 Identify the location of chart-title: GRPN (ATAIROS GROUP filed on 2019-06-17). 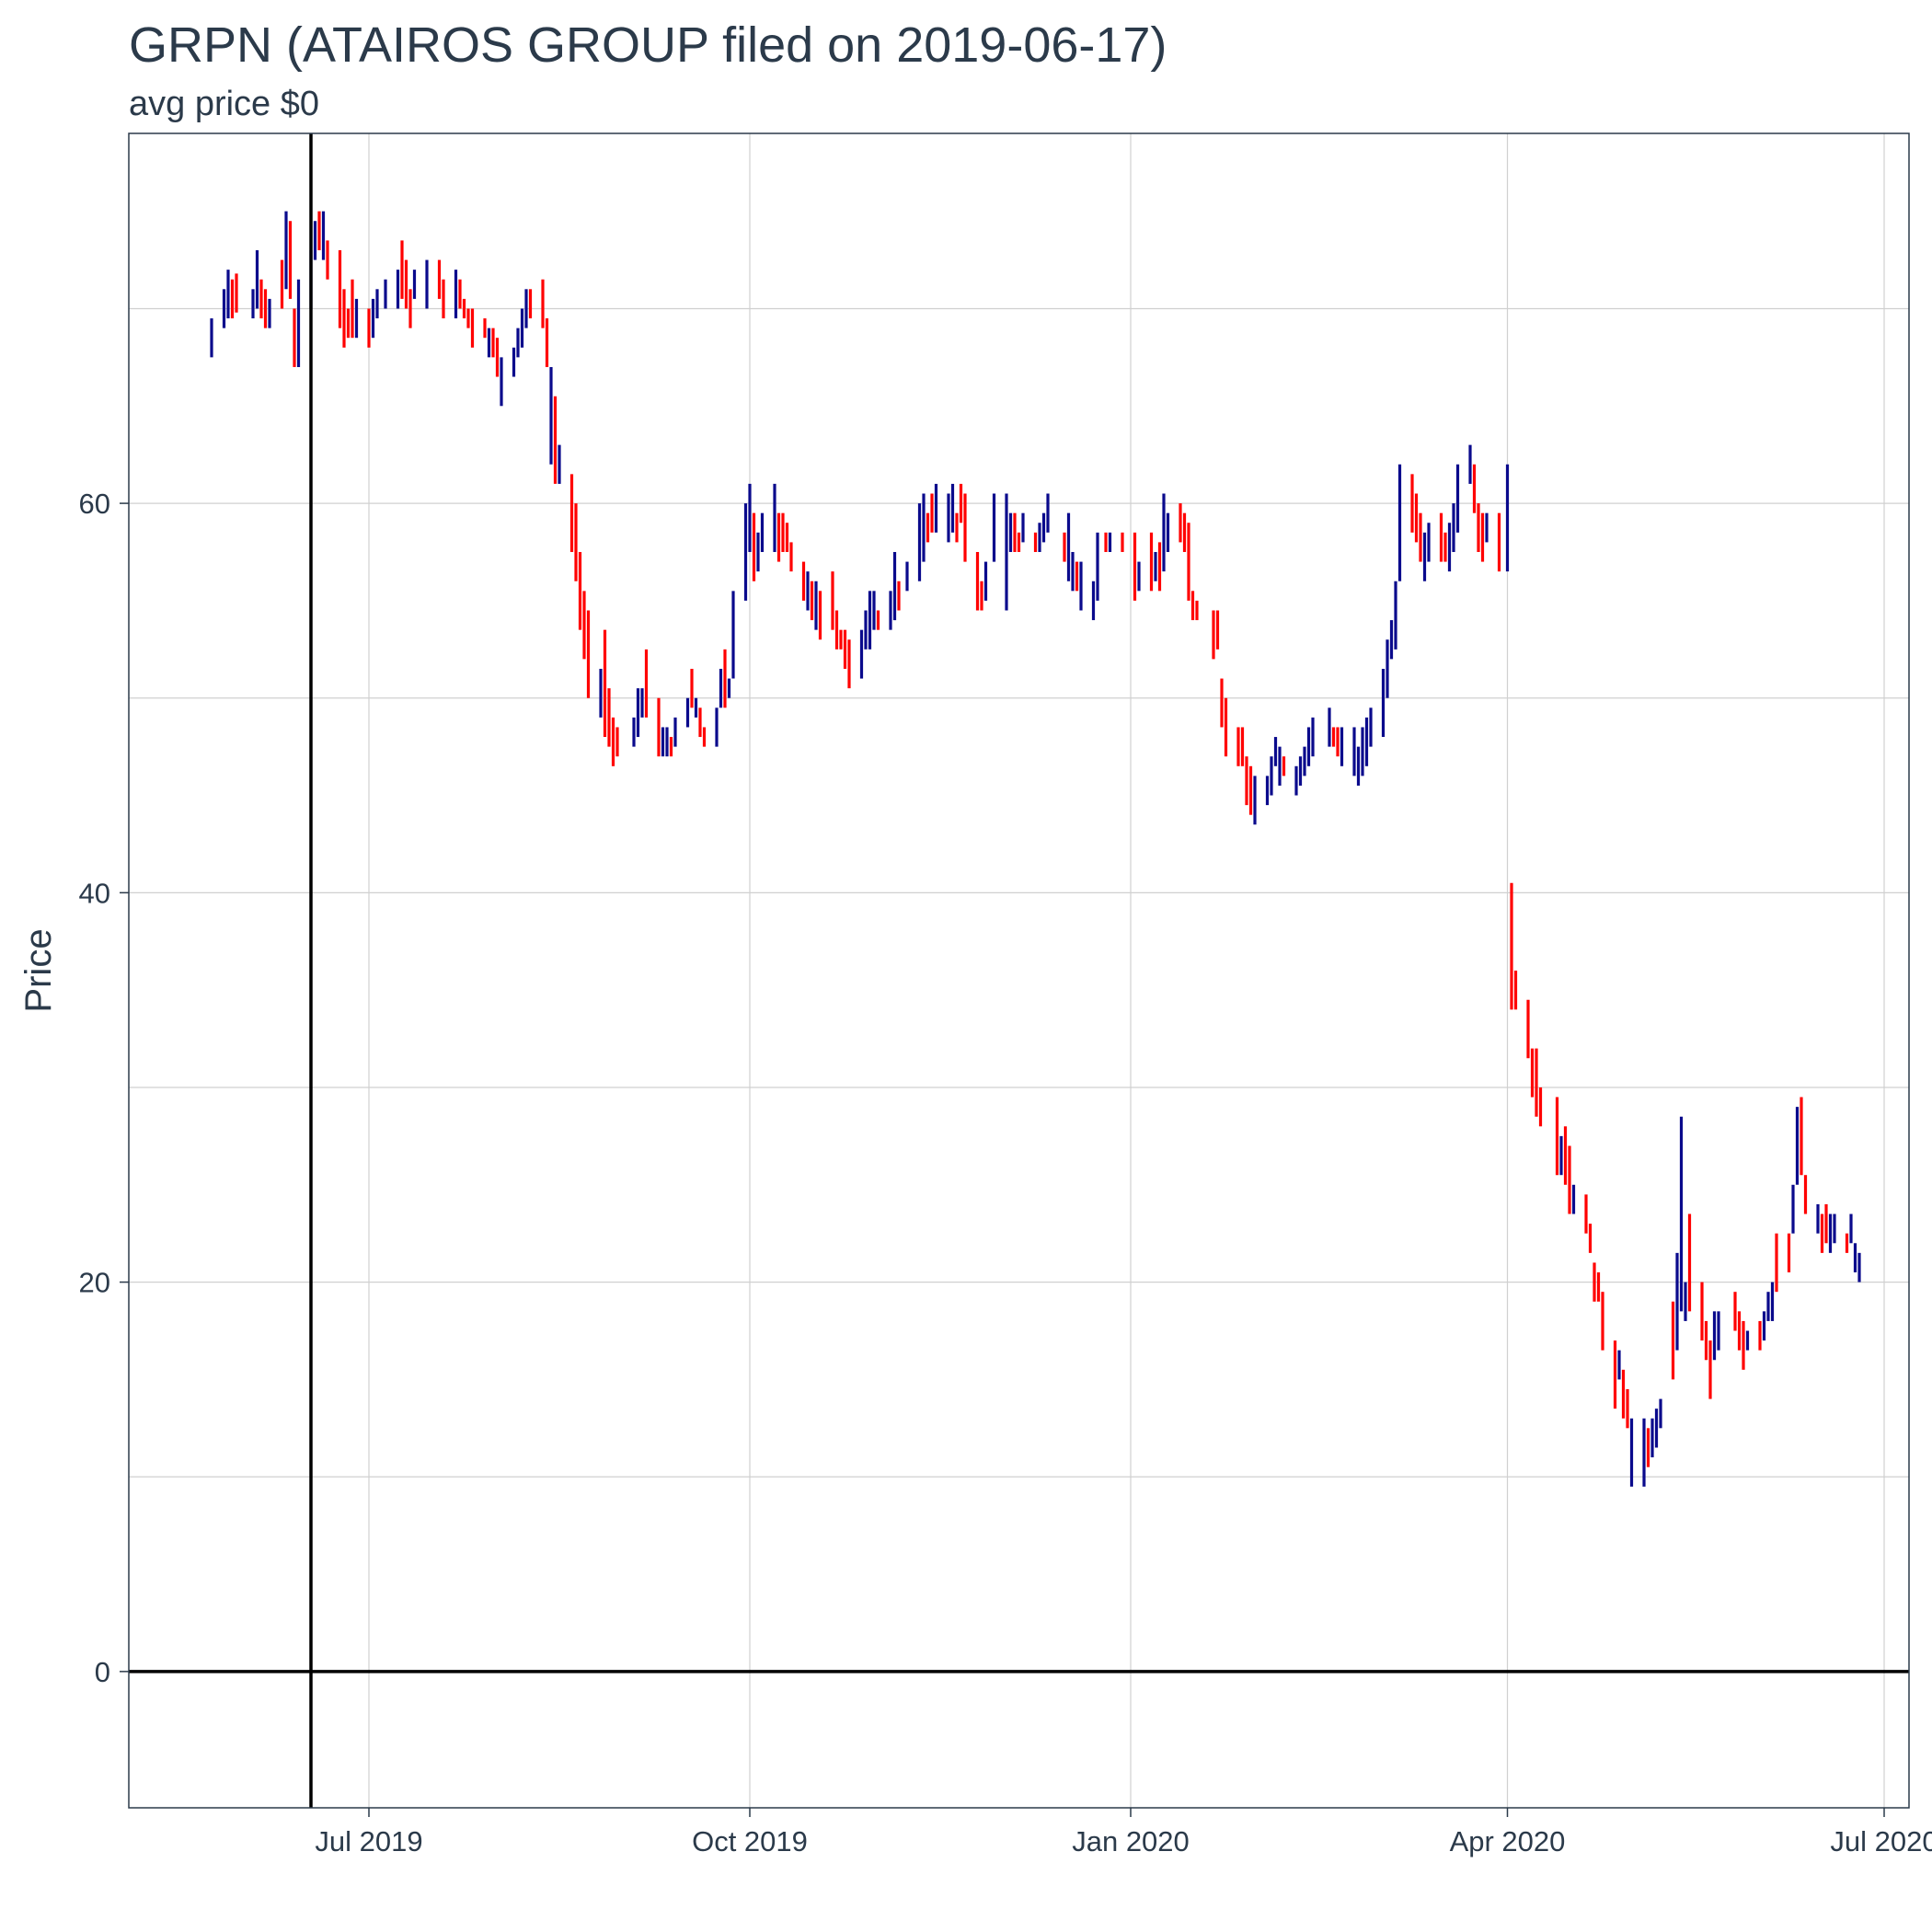
(648, 45).